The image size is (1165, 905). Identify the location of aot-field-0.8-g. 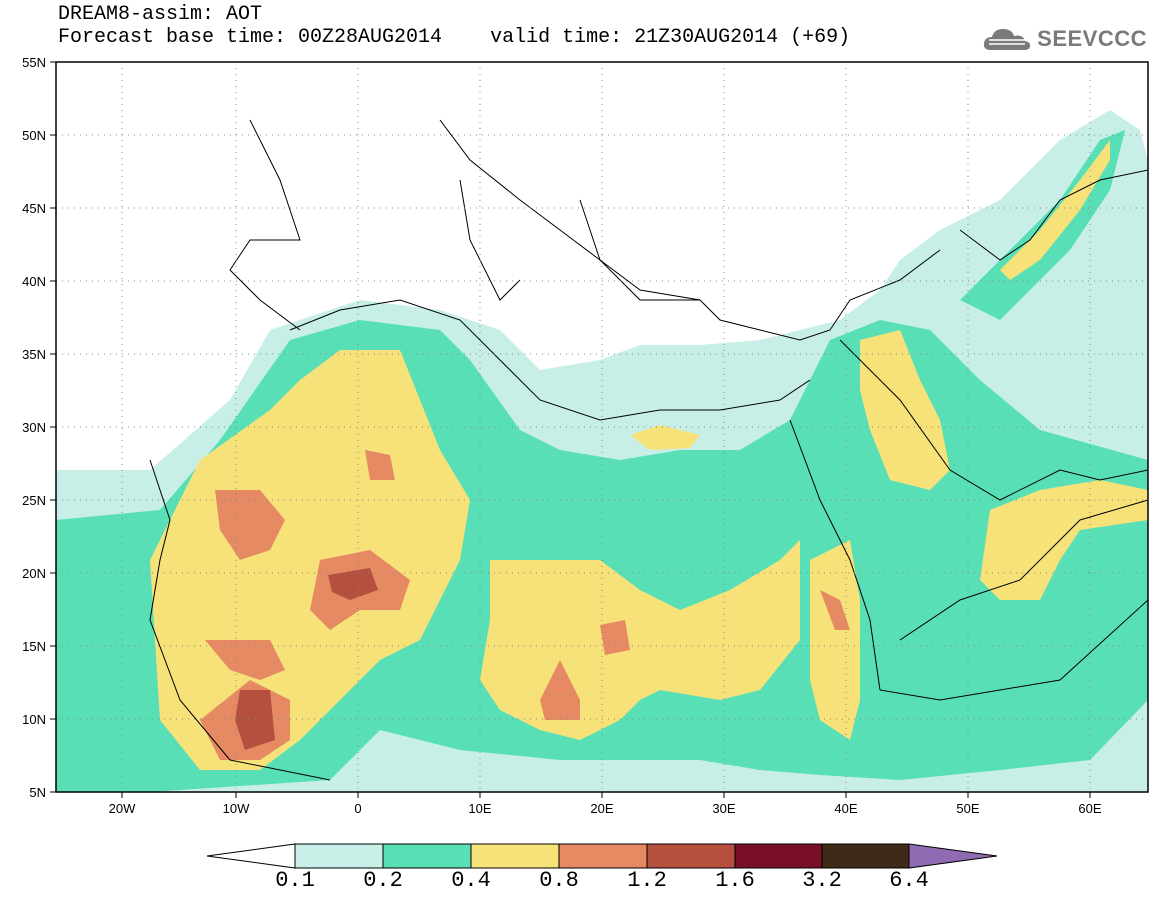
(835, 610).